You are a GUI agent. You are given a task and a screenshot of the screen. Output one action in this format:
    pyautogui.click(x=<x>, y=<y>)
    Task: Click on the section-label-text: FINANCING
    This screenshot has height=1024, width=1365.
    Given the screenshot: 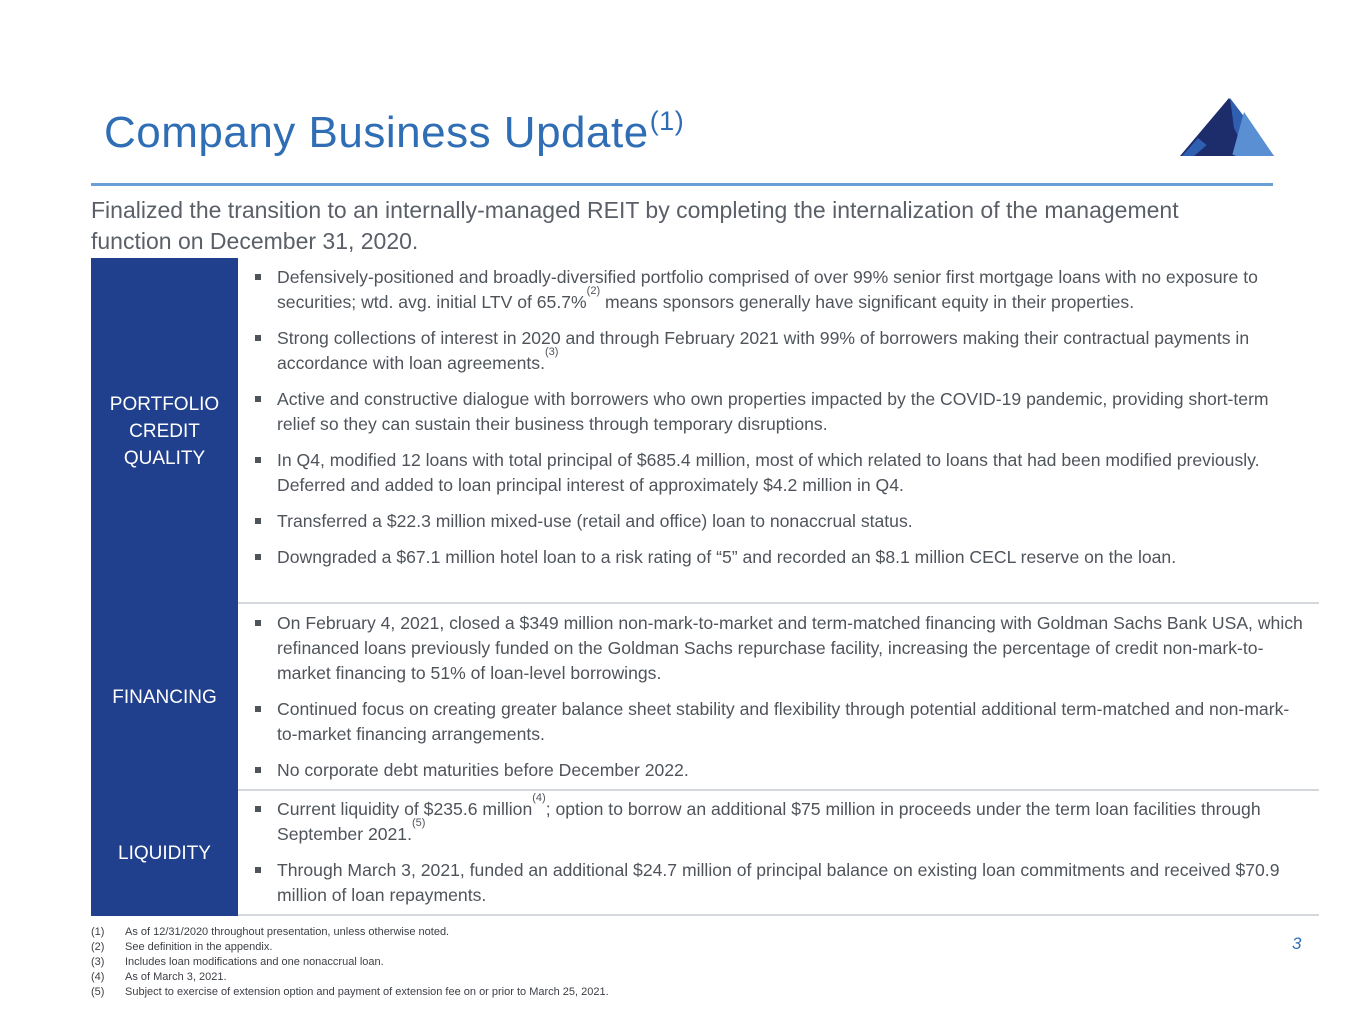 What is the action you would take?
    pyautogui.click(x=164, y=697)
    